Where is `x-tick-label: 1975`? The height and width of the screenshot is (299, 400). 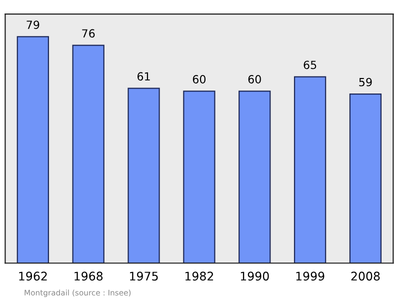 x-tick-label: 1975 is located at coordinates (144, 276).